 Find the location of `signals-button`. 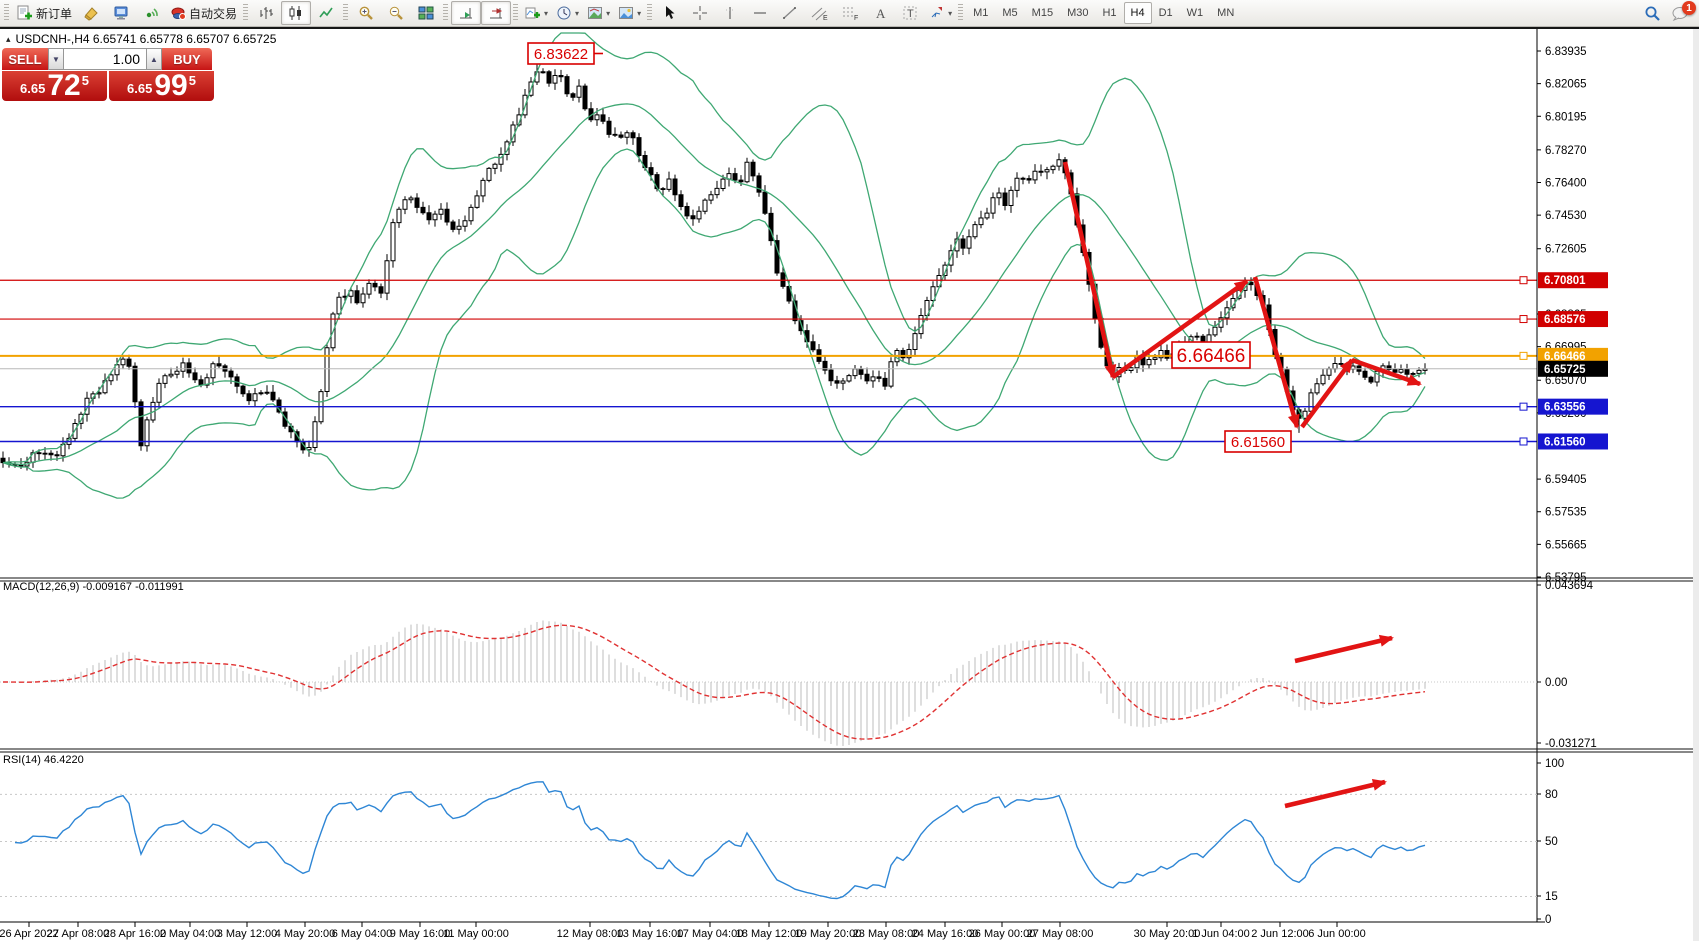

signals-button is located at coordinates (151, 13).